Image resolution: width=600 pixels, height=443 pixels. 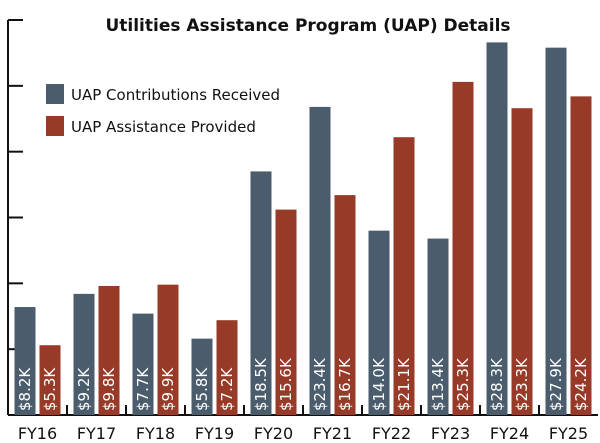 What do you see at coordinates (581, 384) in the screenshot?
I see `data-label: $24.2K` at bounding box center [581, 384].